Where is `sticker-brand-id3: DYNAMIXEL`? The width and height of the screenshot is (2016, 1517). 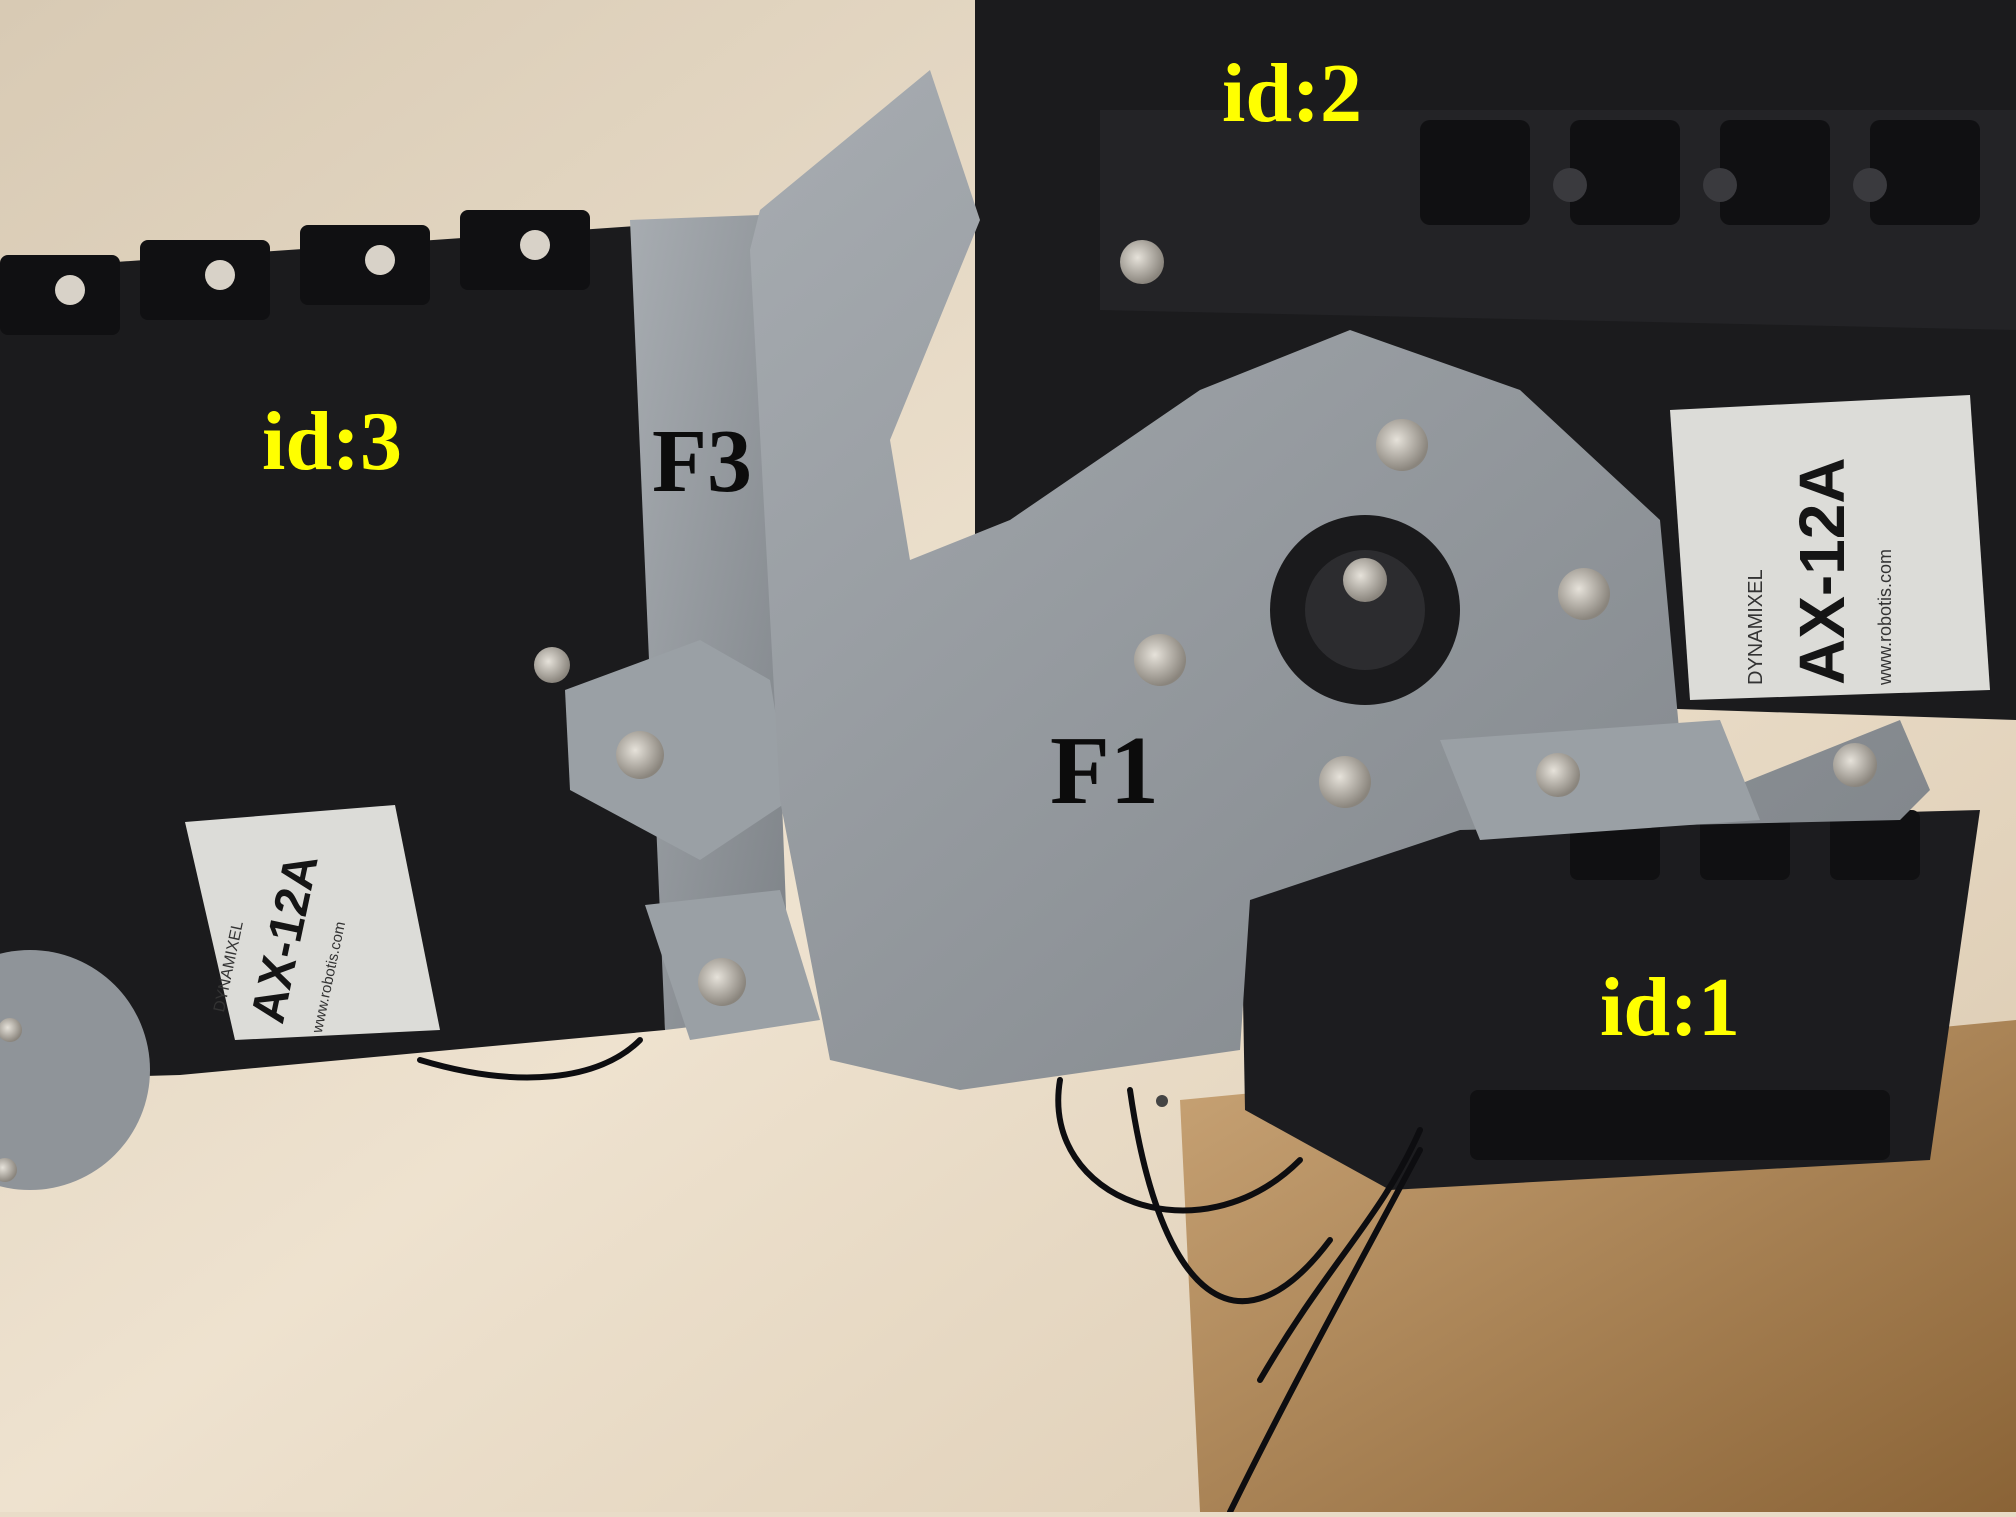 sticker-brand-id3: DYNAMIXEL is located at coordinates (229, 966).